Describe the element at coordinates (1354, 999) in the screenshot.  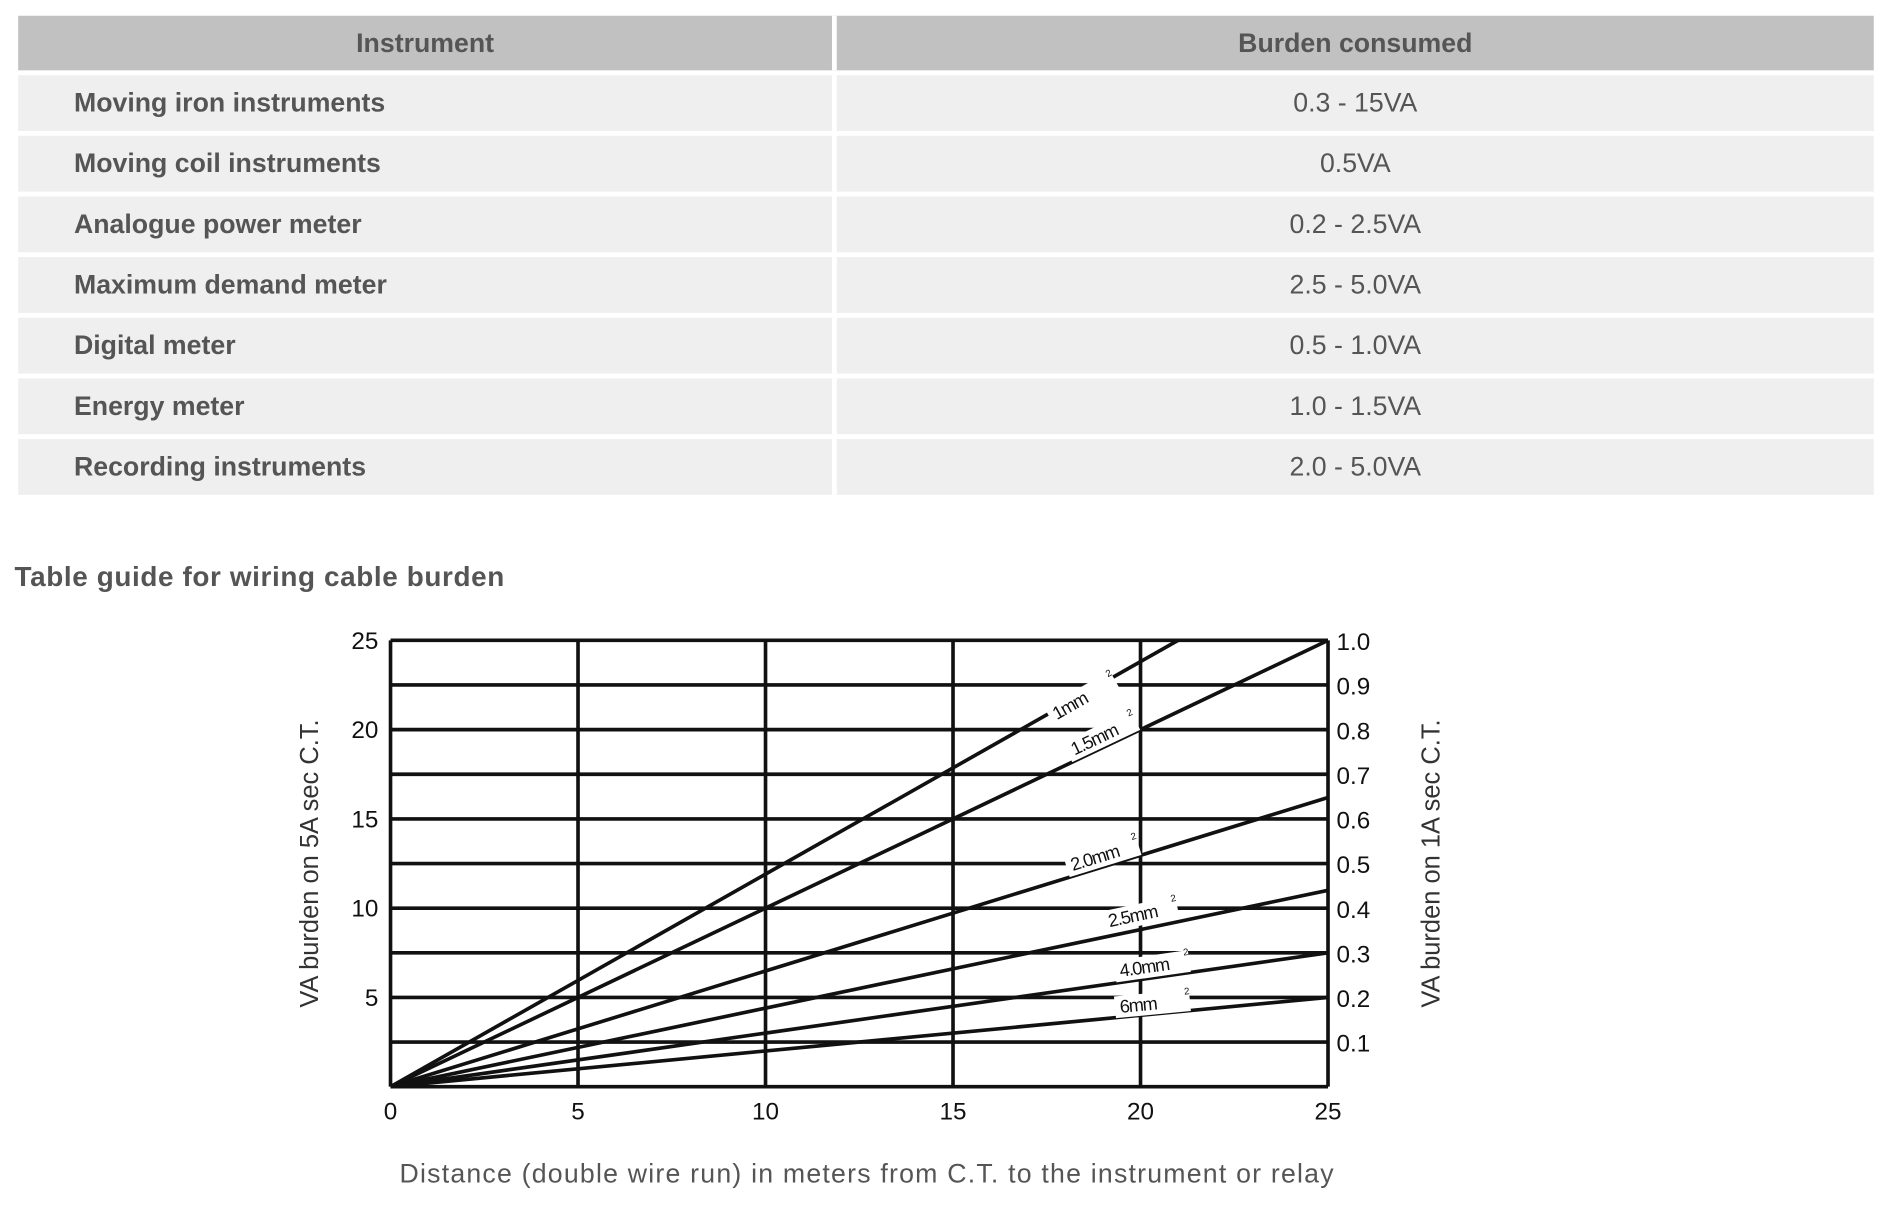
I see `y-right-tick-label: 0.2` at that location.